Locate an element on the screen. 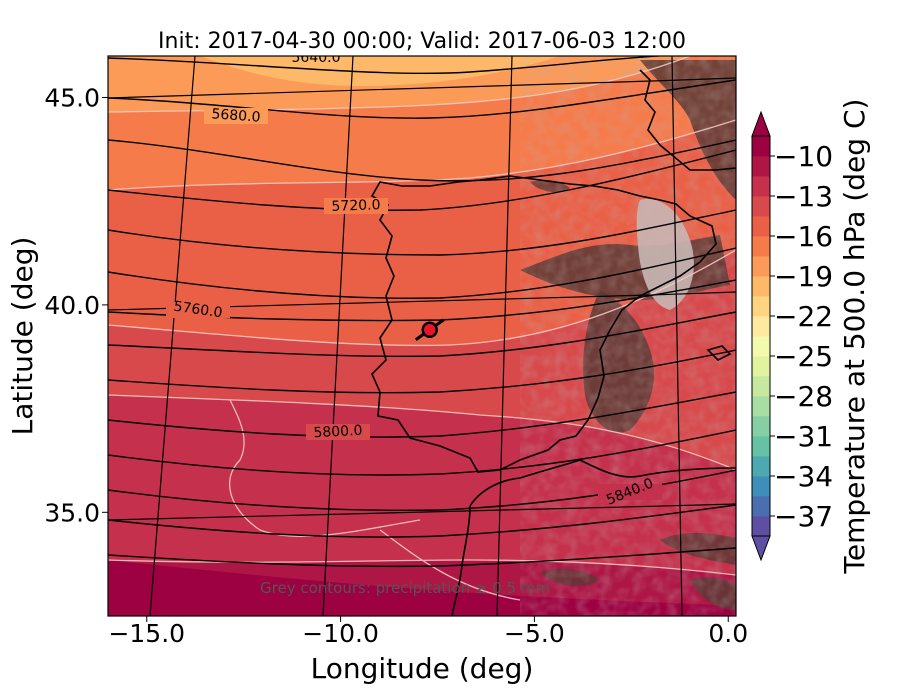 The width and height of the screenshot is (900, 700). colorbar-tick-label: −31 is located at coordinates (803, 436).